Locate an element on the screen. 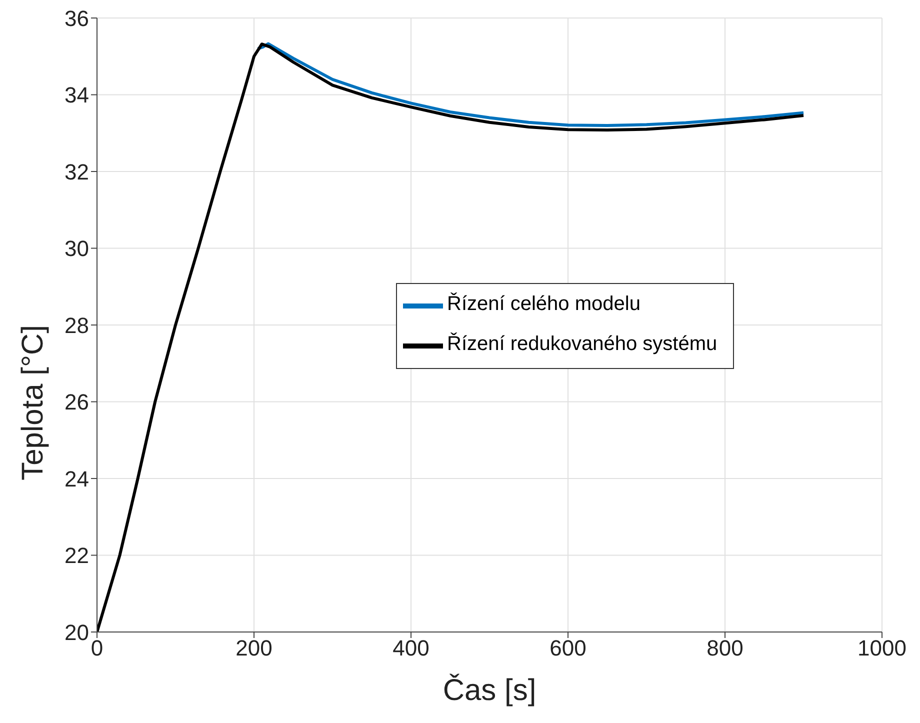 The width and height of the screenshot is (920, 723). y-tick-label: 32 is located at coordinates (76, 171).